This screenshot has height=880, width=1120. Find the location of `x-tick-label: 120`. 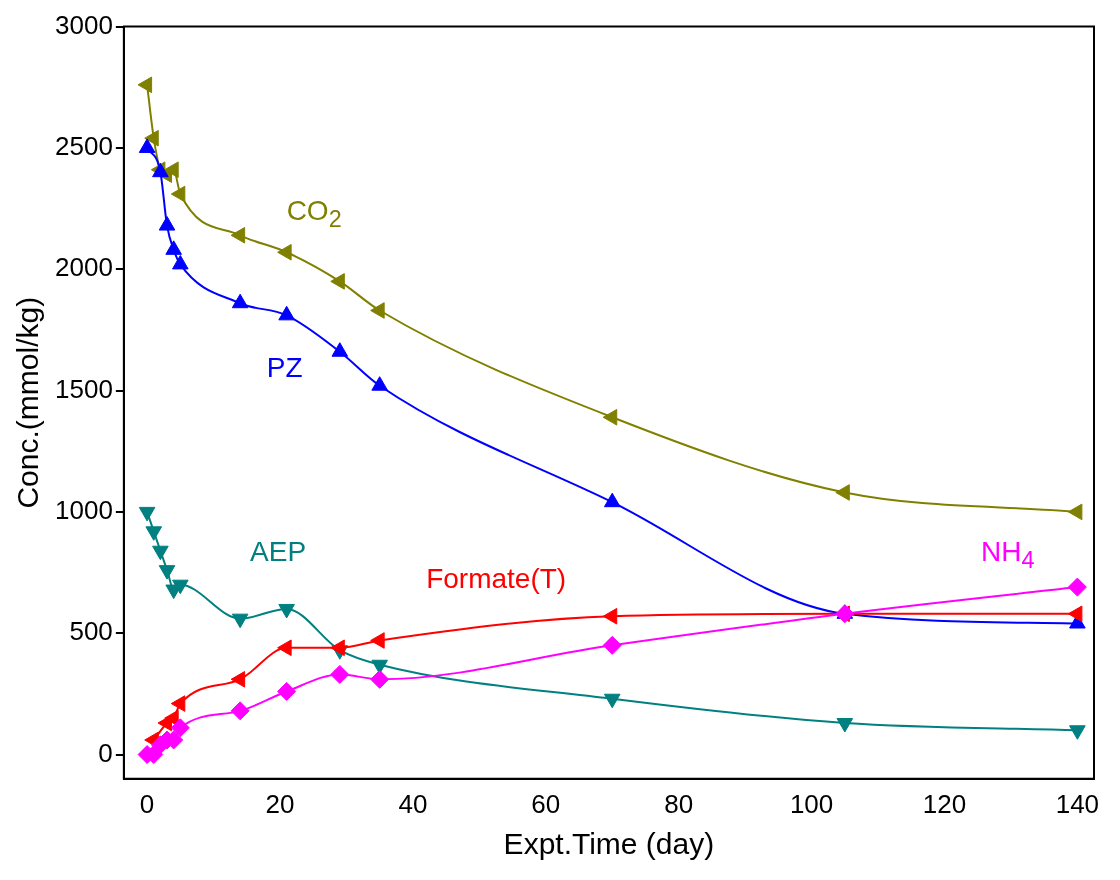

x-tick-label: 120 is located at coordinates (944, 803).